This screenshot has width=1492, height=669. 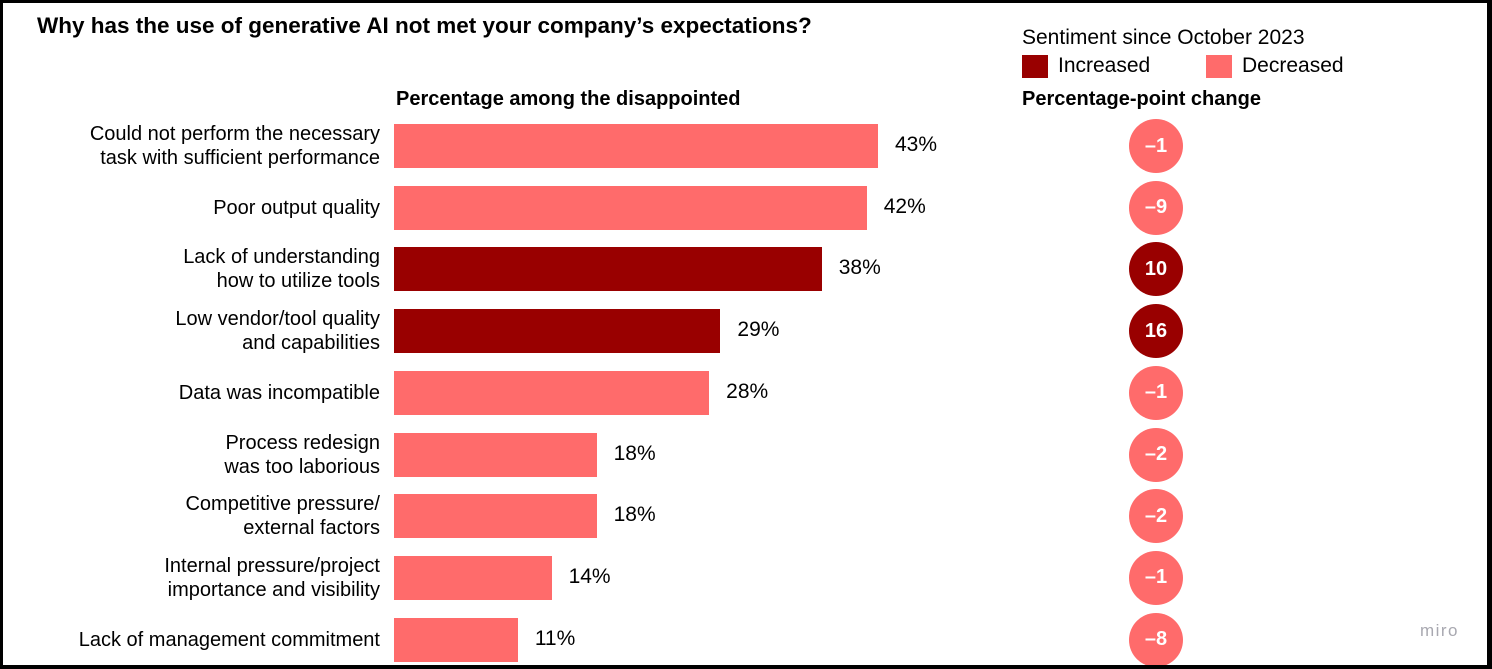 I want to click on category-label: Poor output quality, so click(x=296, y=207).